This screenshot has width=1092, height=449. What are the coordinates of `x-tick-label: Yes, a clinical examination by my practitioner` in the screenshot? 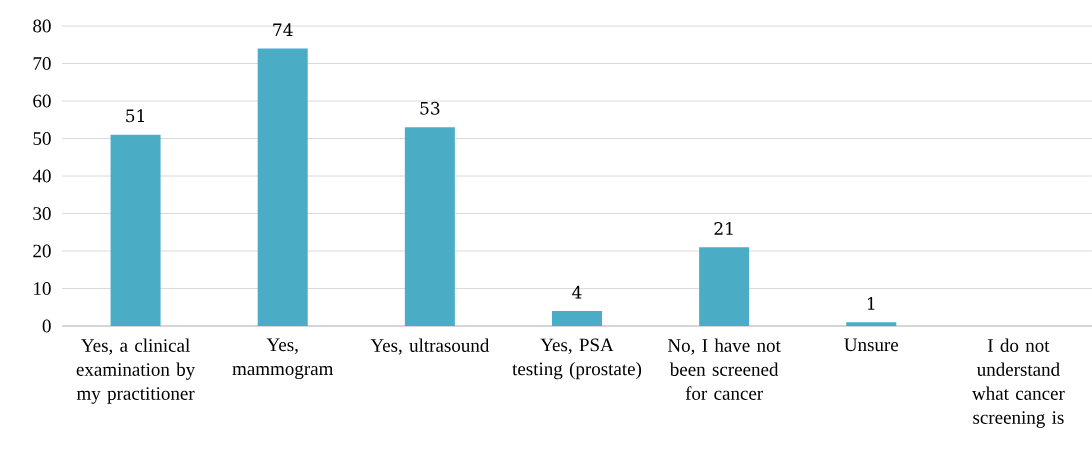 It's located at (136, 371).